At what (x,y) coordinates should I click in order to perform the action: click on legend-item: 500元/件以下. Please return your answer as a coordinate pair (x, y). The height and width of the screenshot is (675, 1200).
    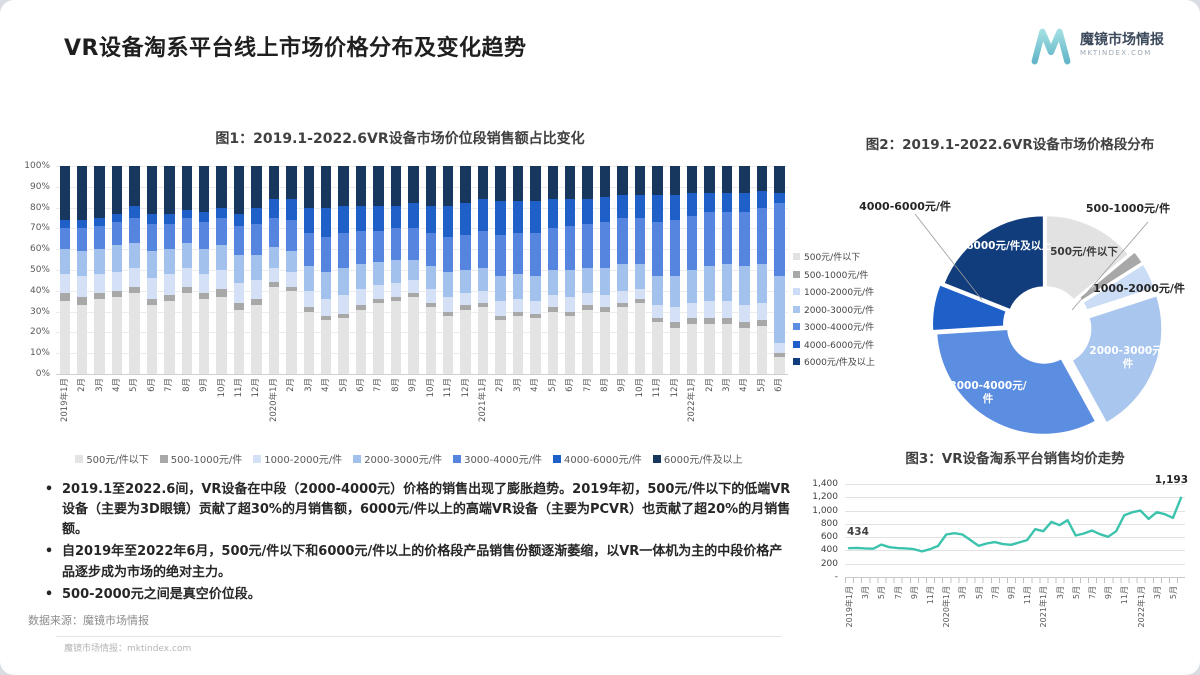
    Looking at the image, I should click on (112, 458).